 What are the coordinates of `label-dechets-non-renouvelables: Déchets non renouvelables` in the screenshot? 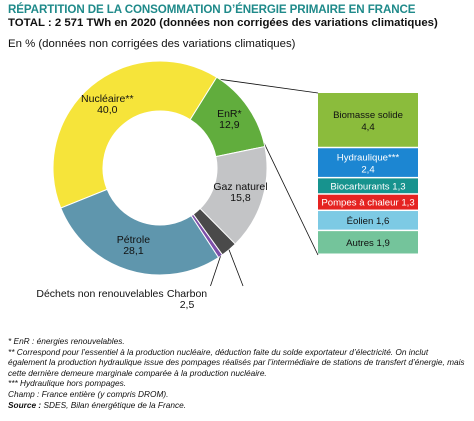 It's located at (99, 294).